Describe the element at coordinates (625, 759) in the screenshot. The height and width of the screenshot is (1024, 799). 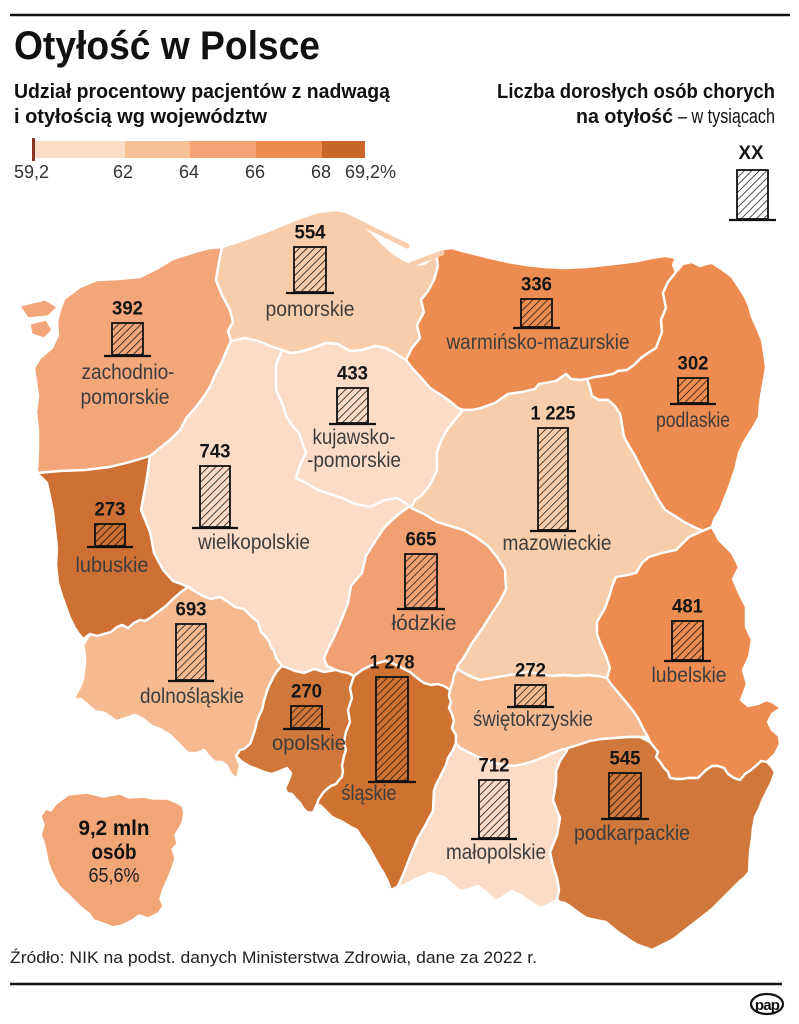
I see `svg-text: 545` at that location.